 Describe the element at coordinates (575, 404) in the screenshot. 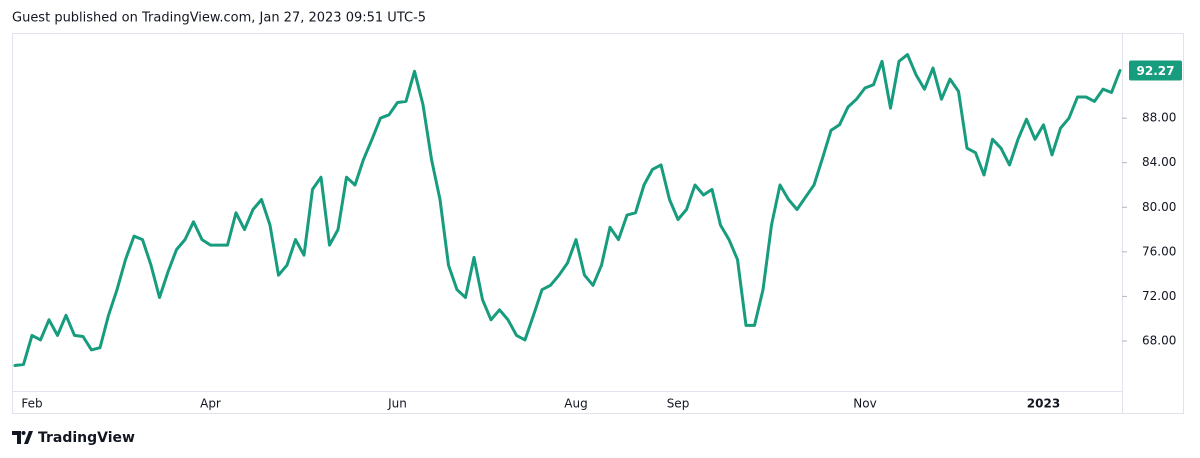

I see `x-tick-label: Aug` at that location.